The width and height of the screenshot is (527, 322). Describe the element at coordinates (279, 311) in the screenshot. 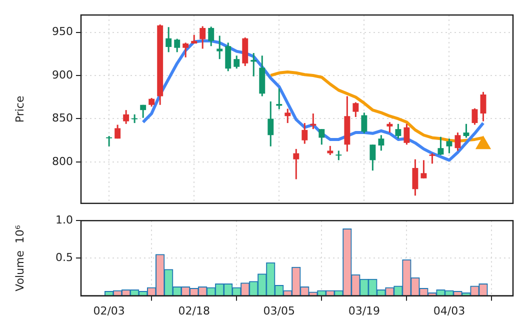

I see `x-tick-label: 03/05` at that location.